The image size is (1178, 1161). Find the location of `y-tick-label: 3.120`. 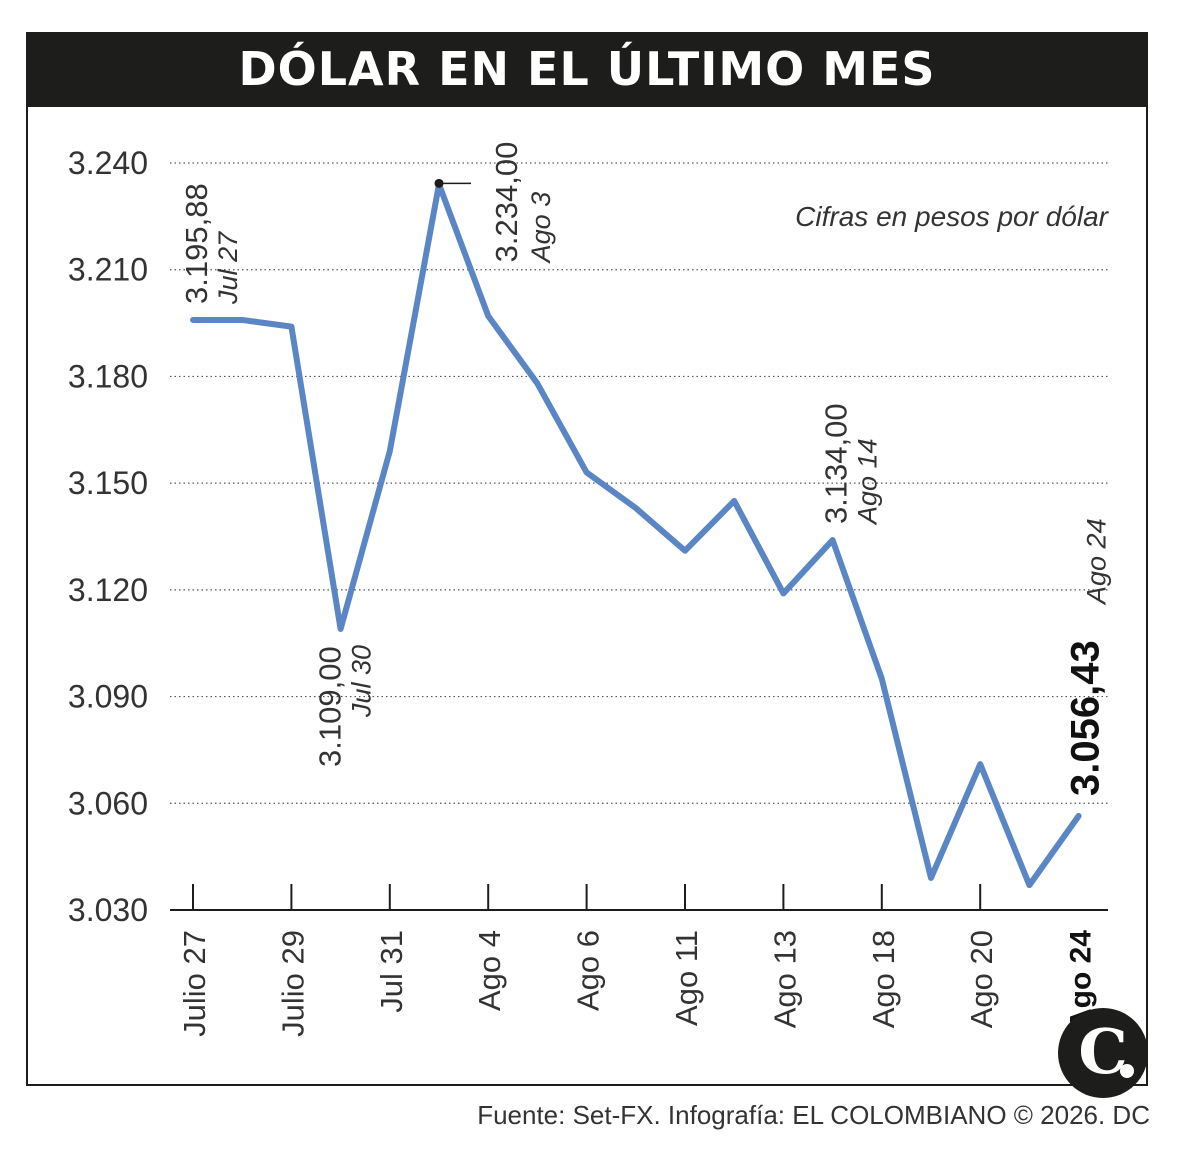

y-tick-label: 3.120 is located at coordinates (108, 590).